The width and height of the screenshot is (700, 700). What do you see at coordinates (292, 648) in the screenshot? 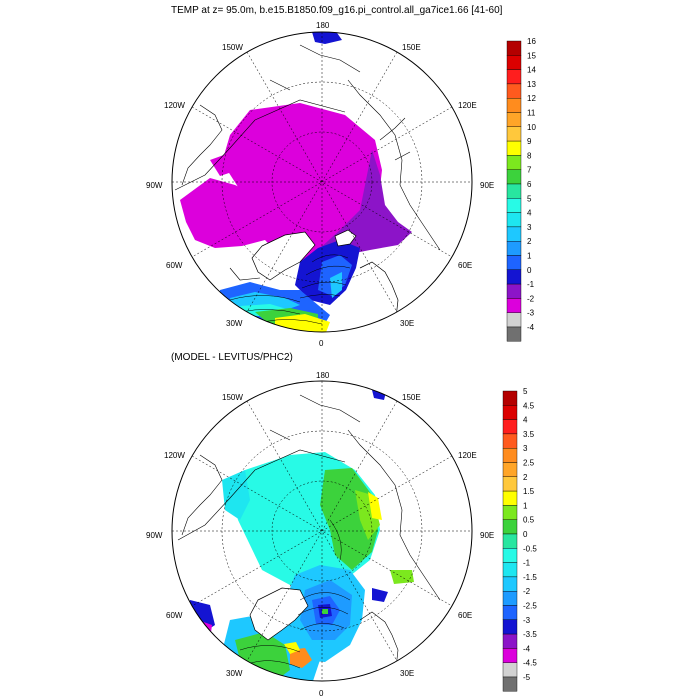
I see `bottom-field-yellow-south` at bounding box center [292, 648].